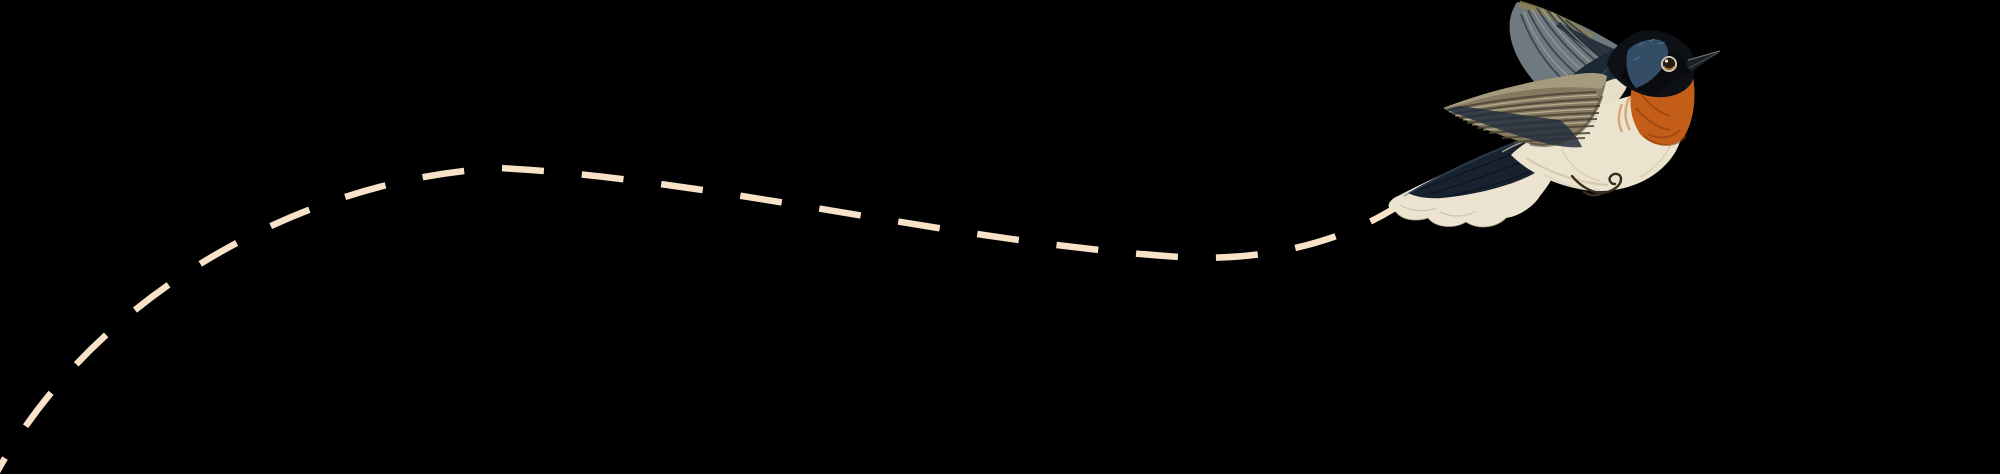 The width and height of the screenshot is (2000, 474). I want to click on beak, so click(1704, 61).